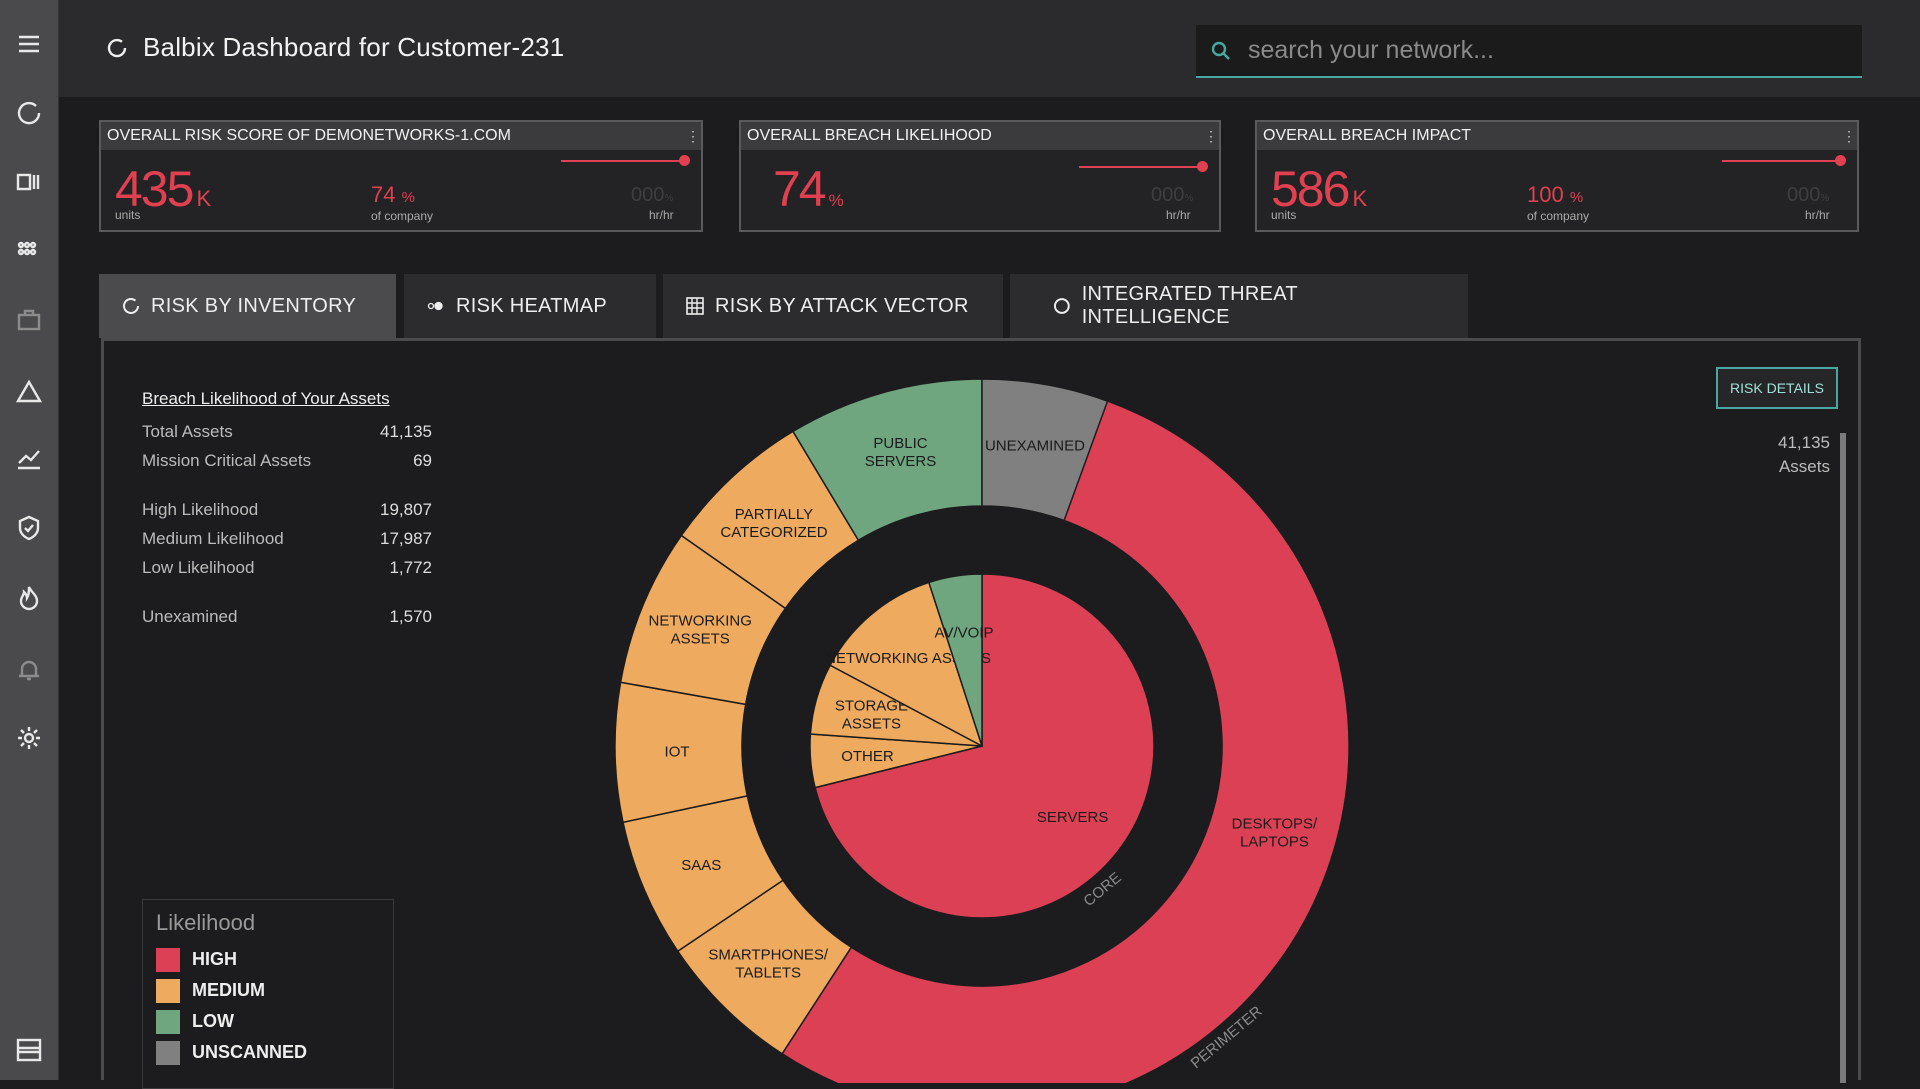 This screenshot has width=1920, height=1089. Describe the element at coordinates (768, 964) in the screenshot. I see `outer-label-smartphones-tablets: SMARTPHONES/TABLETS` at that location.